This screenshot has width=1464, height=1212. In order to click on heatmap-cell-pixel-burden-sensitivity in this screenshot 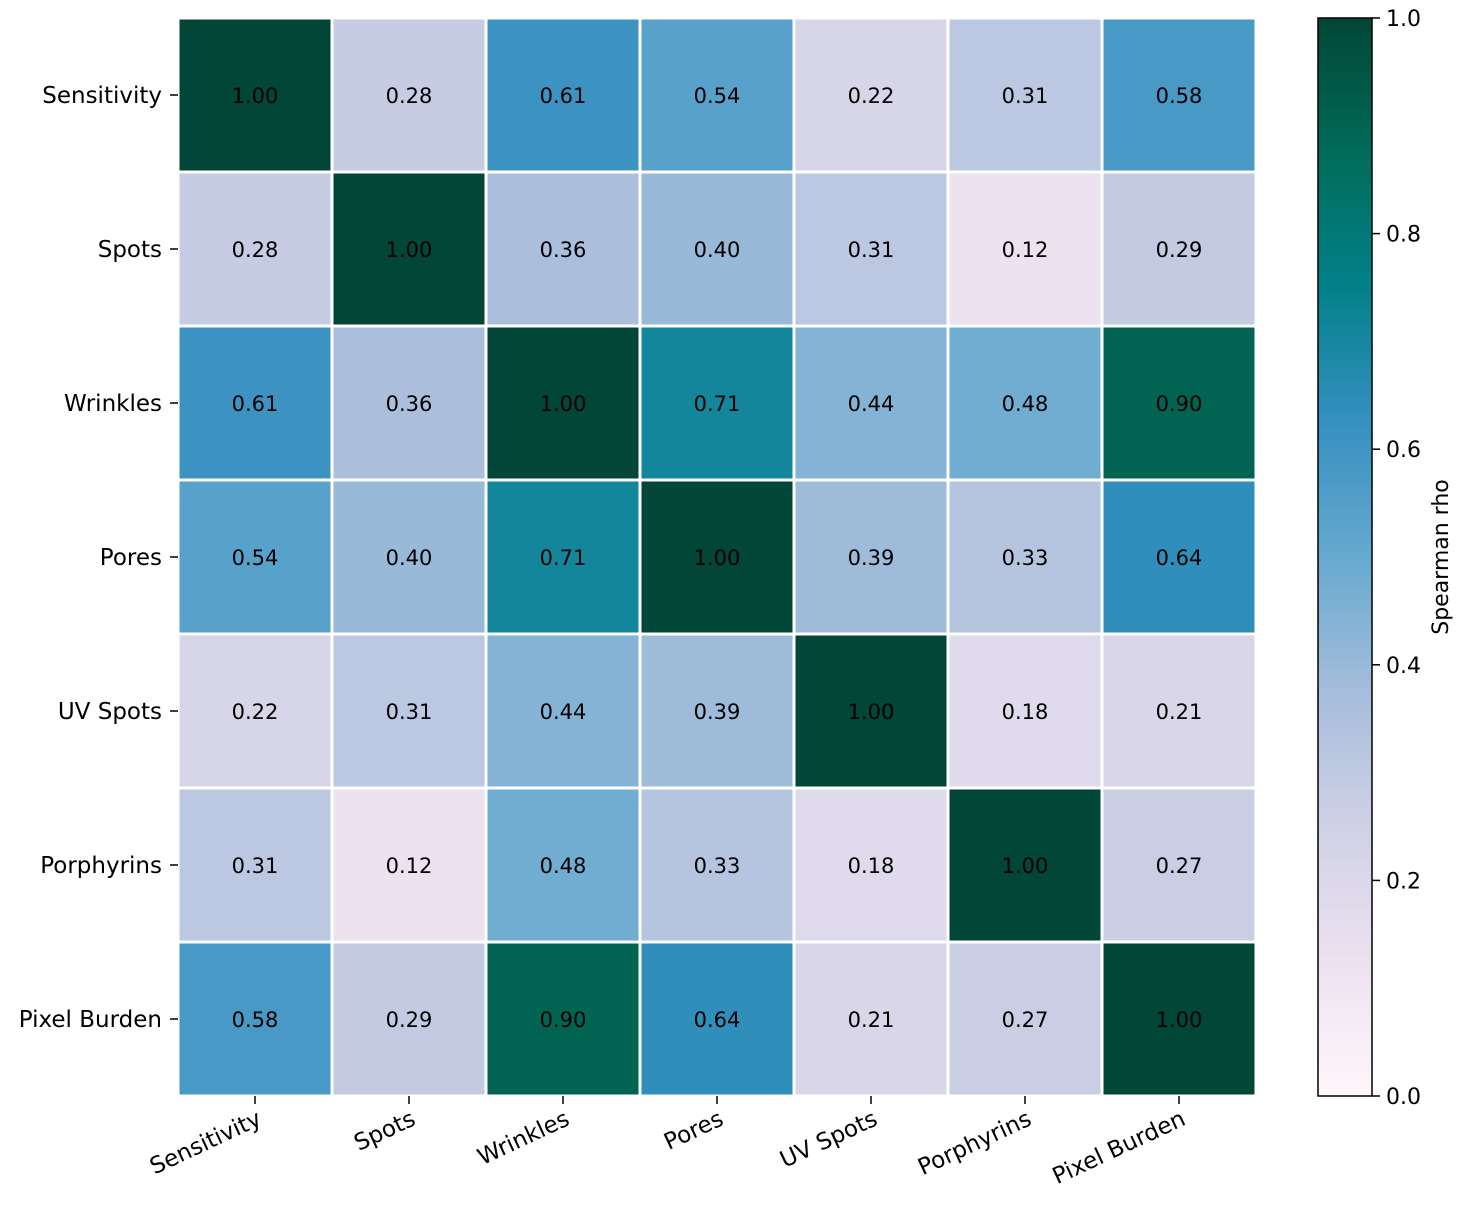, I will do `click(255, 1019)`.